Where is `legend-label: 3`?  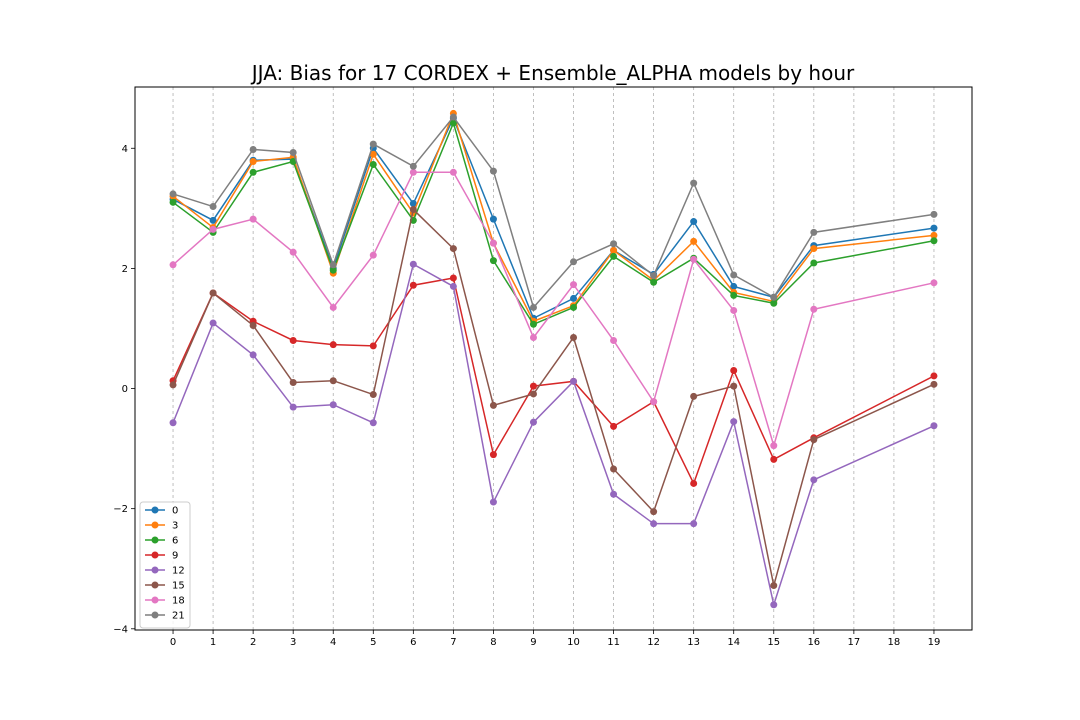
legend-label: 3 is located at coordinates (175, 526).